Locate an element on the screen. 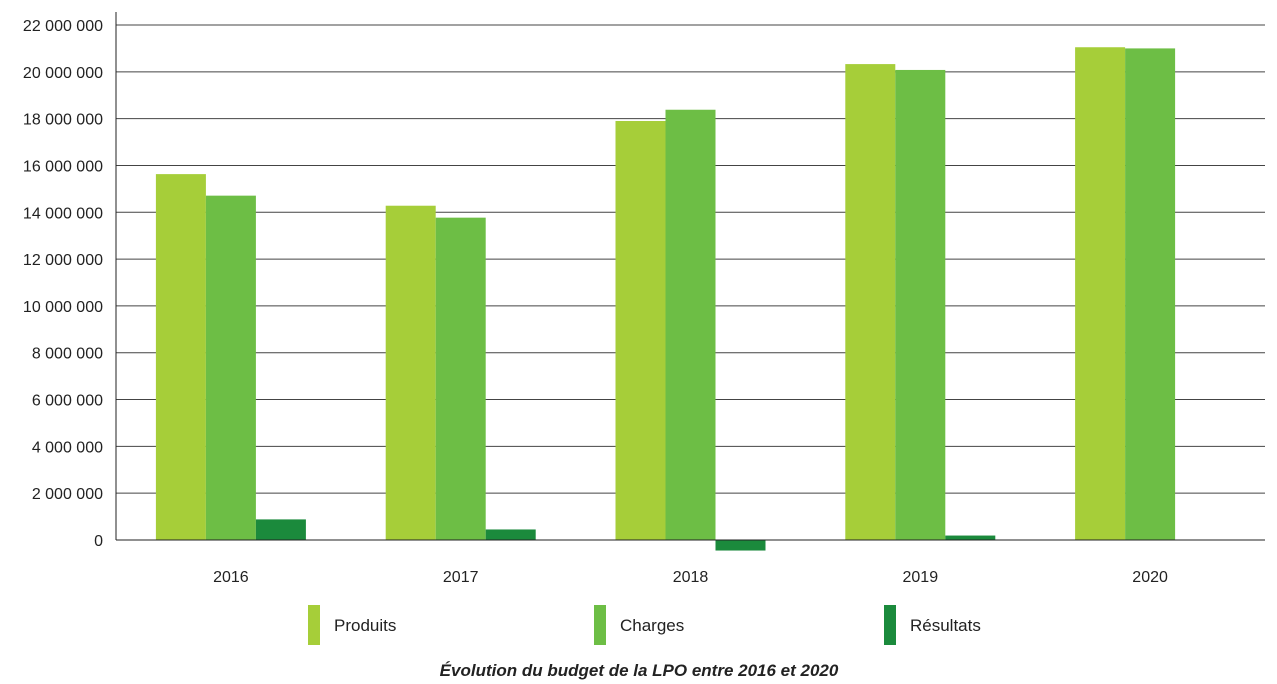 Image resolution: width=1277 pixels, height=684 pixels. legend-label: Charges is located at coordinates (652, 625).